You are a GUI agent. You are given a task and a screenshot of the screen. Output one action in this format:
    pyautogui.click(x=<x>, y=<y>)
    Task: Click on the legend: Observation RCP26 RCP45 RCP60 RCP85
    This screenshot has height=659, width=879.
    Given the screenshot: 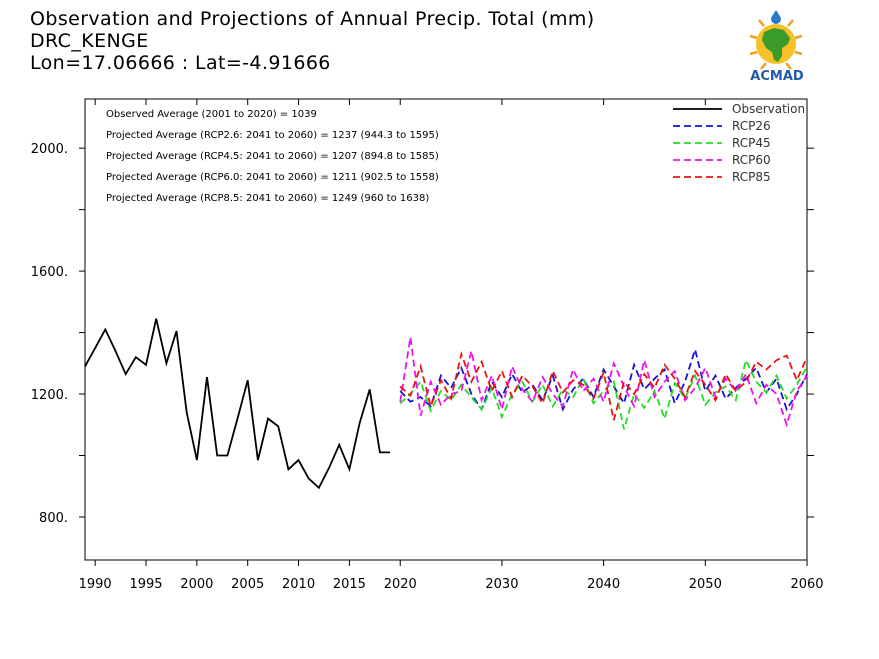 What is the action you would take?
    pyautogui.click(x=739, y=143)
    